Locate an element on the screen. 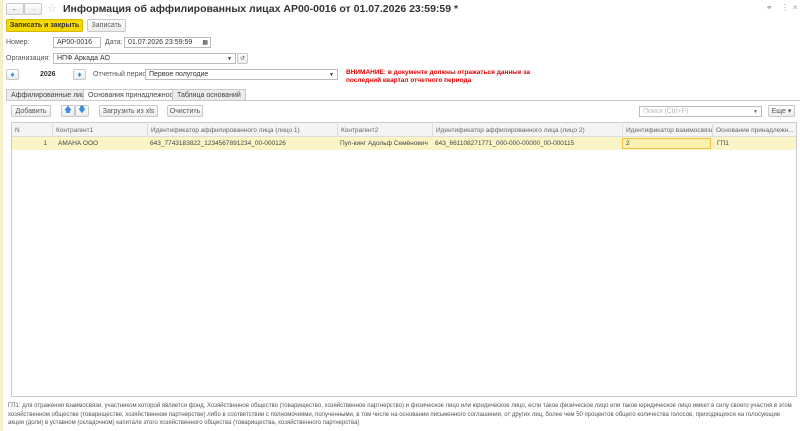 Image resolution: width=800 pixels, height=431 pixels. search-input: Поиск (Ctrl+F) ▼ is located at coordinates (700, 111).